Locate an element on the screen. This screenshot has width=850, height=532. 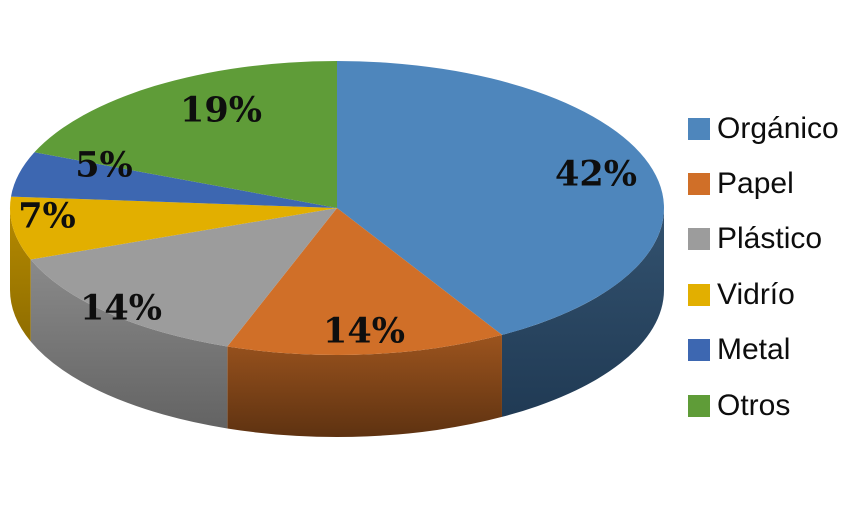
legend-item-papel: Papel is located at coordinates (763, 183).